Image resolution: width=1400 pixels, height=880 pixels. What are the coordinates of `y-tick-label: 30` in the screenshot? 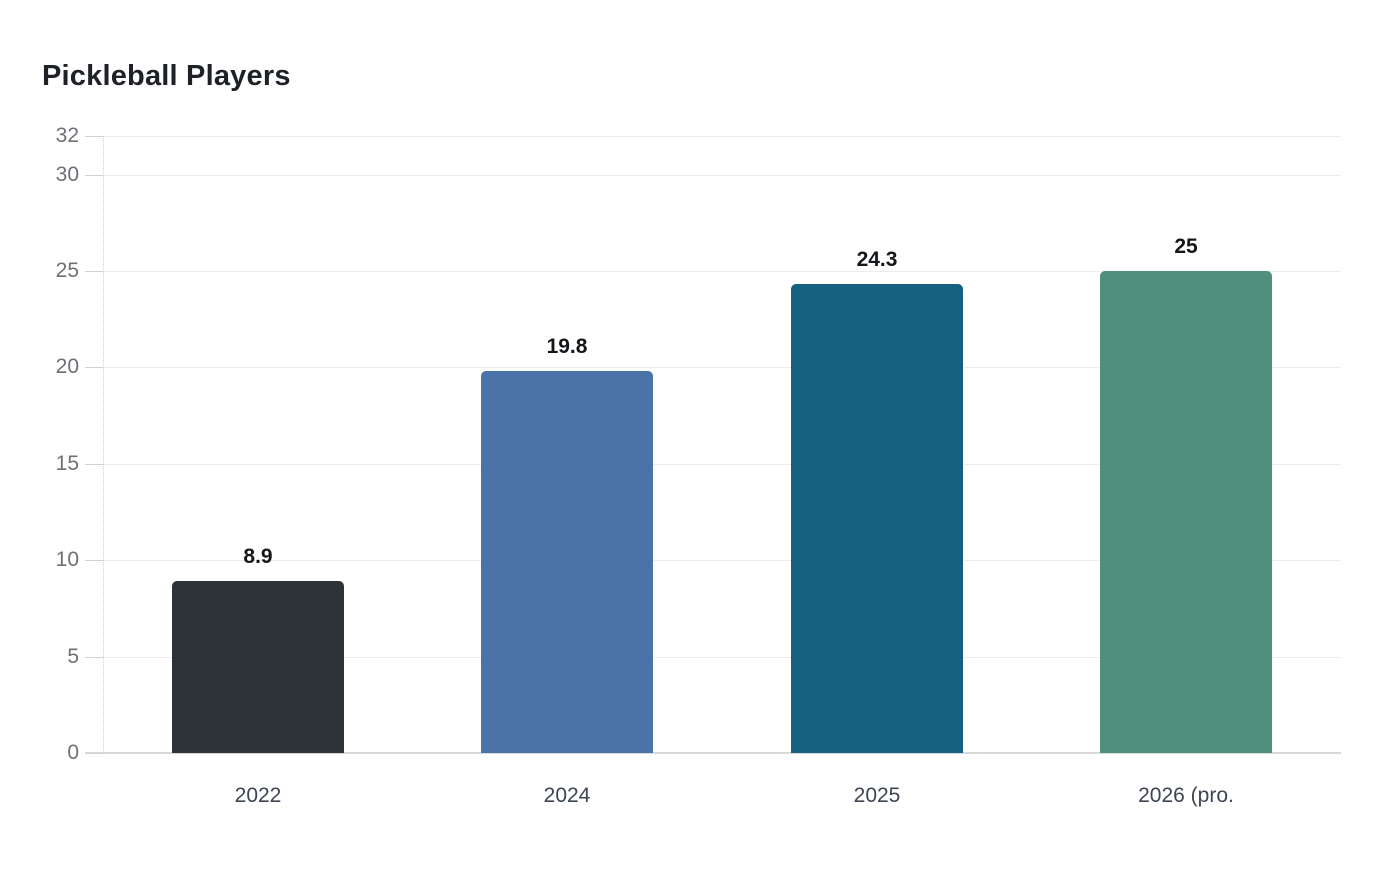 It's located at (67, 174).